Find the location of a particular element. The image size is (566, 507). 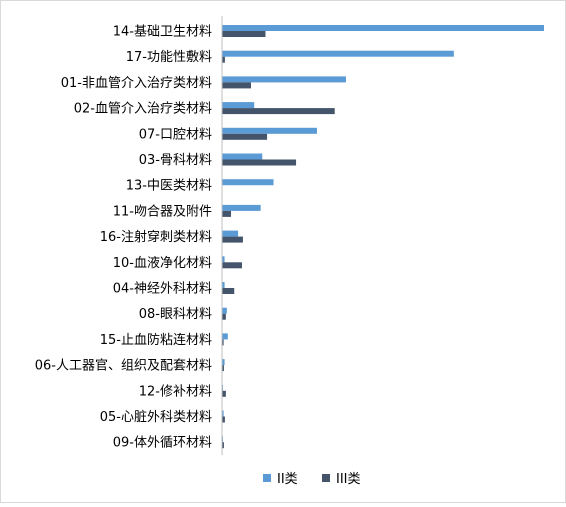

legend-swatch-series2 is located at coordinates (326, 478).